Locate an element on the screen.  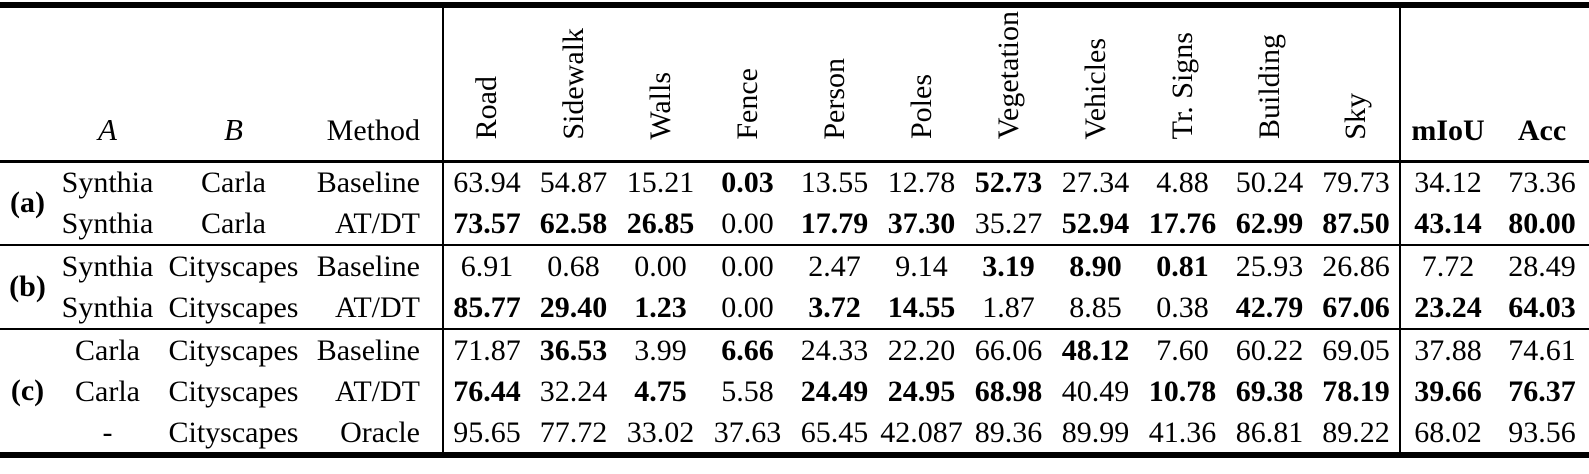
rotated-label-road: Road is located at coordinates (486, 108).